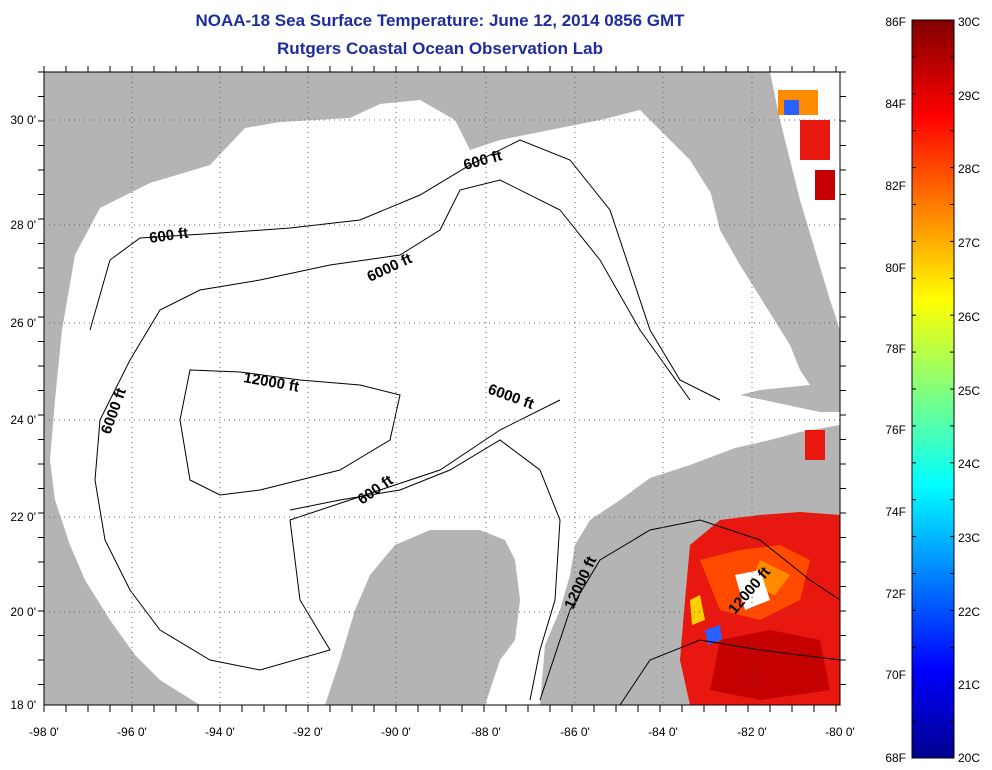 The height and width of the screenshot is (770, 992). What do you see at coordinates (969, 612) in the screenshot?
I see `colorbar-c-label: 22C` at bounding box center [969, 612].